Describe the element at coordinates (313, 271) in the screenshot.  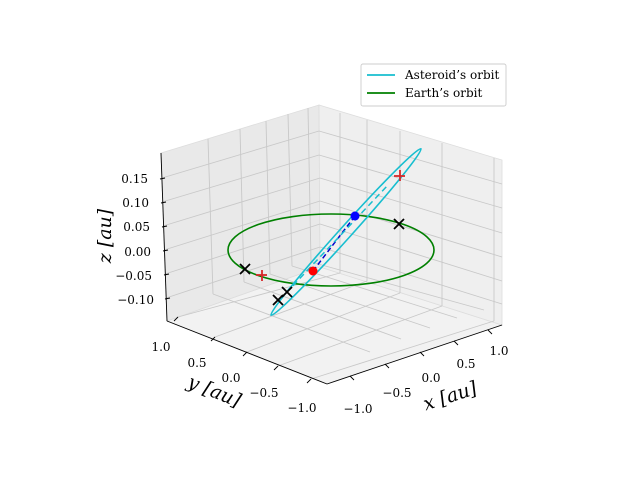
I see `earth-position-dot` at that location.